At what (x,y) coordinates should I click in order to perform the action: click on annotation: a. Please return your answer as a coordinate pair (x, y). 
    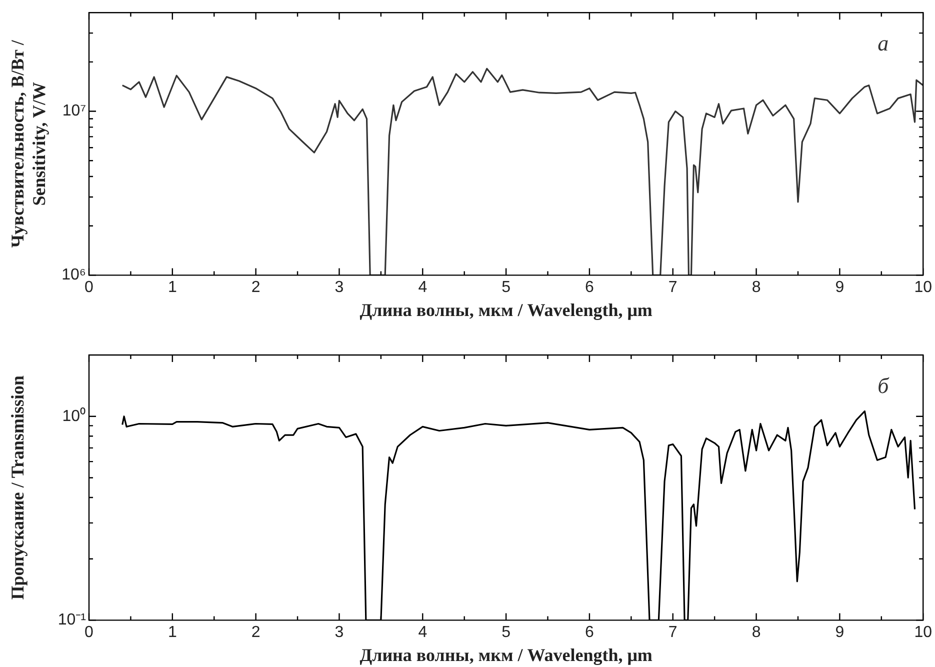
    Looking at the image, I should click on (883, 43).